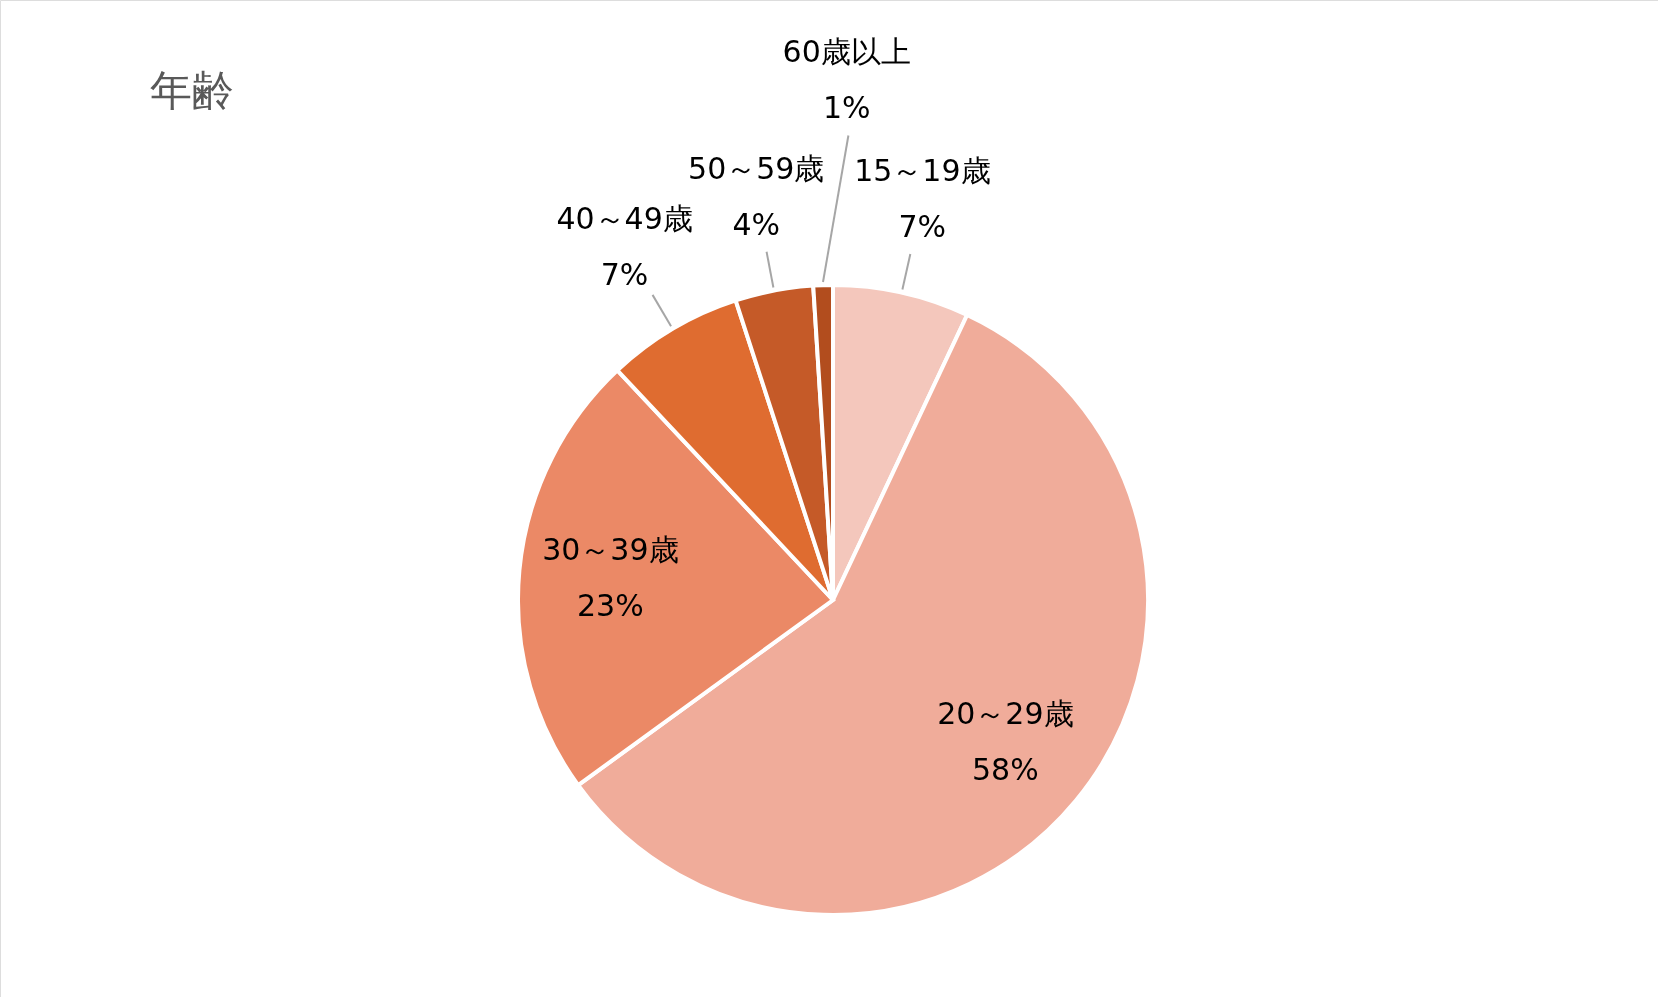  Describe the element at coordinates (756, 224) in the screenshot. I see `data-label: 4%` at that location.